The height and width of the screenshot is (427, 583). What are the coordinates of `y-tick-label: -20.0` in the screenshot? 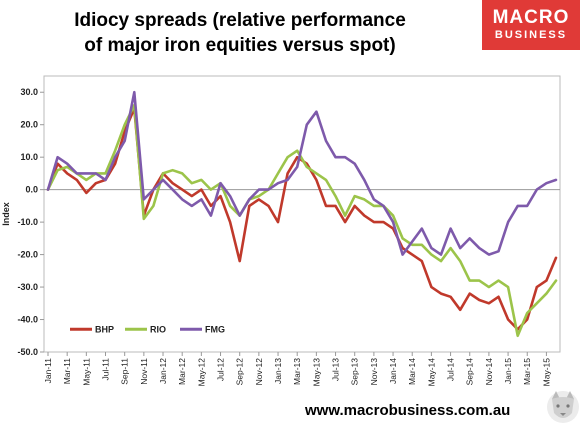 It's located at (27, 255).